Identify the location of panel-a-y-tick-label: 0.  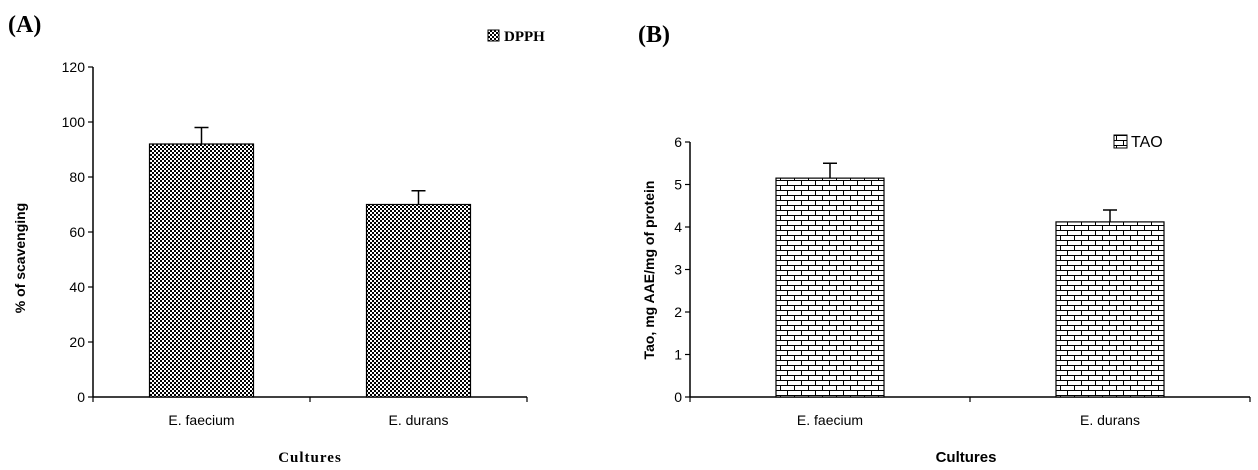
(81, 397).